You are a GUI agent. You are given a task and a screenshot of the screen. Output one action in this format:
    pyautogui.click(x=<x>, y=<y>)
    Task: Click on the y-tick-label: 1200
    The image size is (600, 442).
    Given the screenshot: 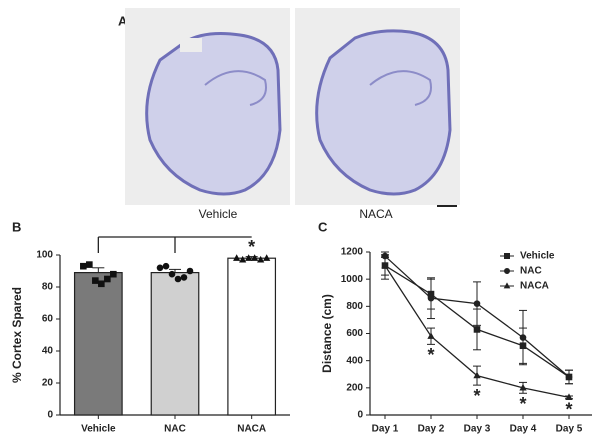 What is the action you would take?
    pyautogui.click(x=352, y=252)
    